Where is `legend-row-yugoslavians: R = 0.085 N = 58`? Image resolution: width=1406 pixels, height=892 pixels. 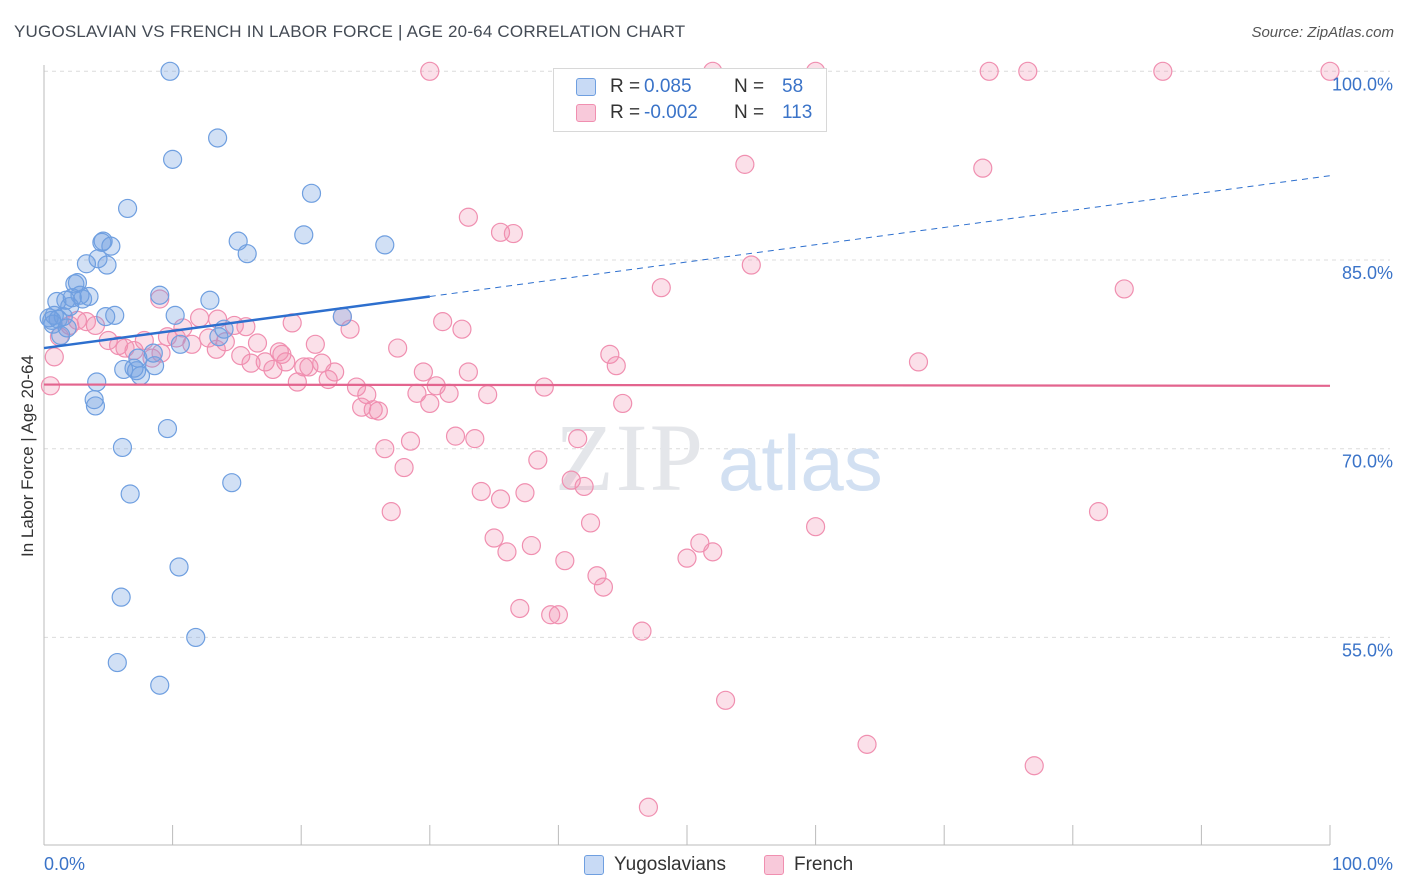
legend-row-yugoslavians: R = 0.085 N = 58 is located at coordinates (689, 87).